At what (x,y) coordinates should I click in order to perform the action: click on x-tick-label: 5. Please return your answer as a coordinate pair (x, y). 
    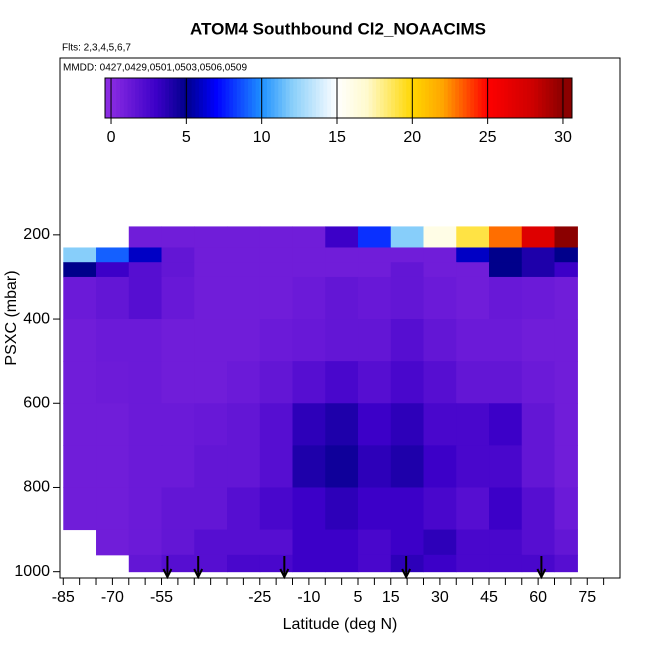
    Looking at the image, I should click on (358, 597).